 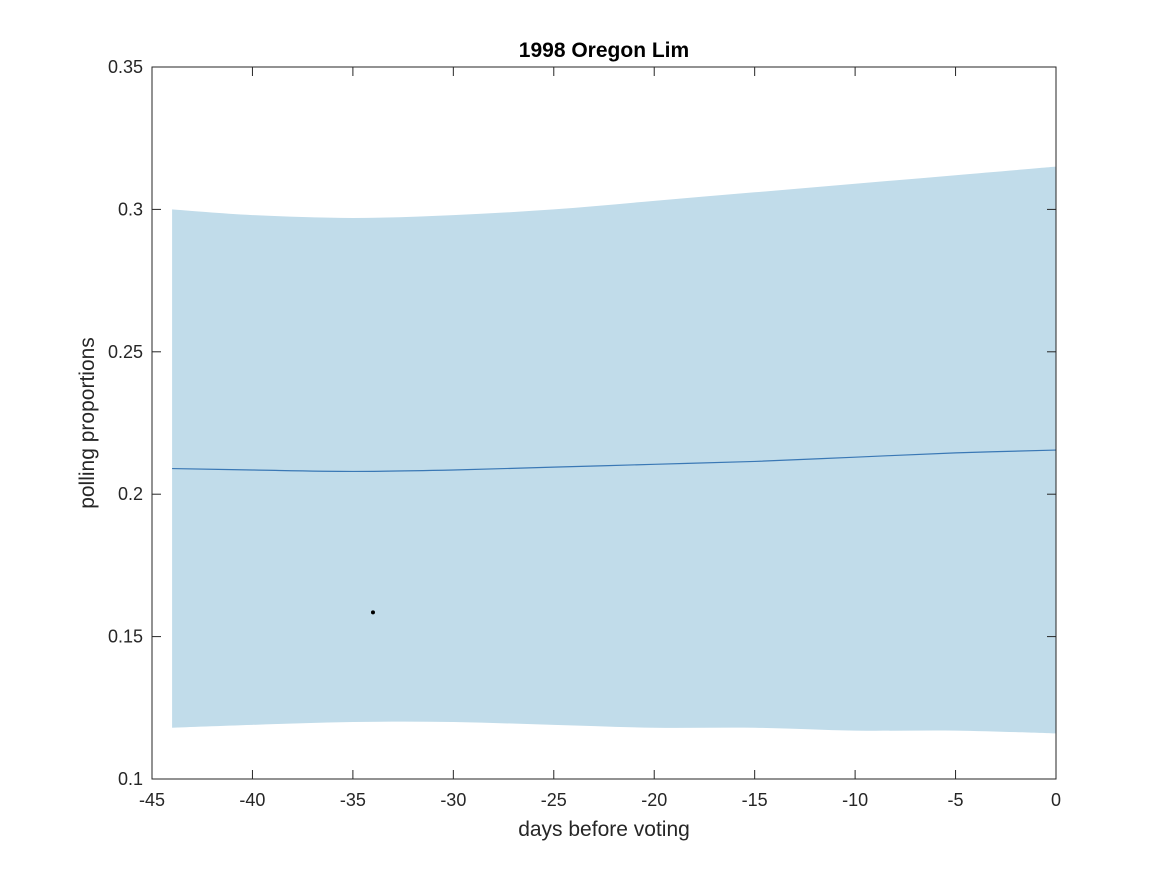 What do you see at coordinates (130, 779) in the screenshot?
I see `y-tick-label: 0.1` at bounding box center [130, 779].